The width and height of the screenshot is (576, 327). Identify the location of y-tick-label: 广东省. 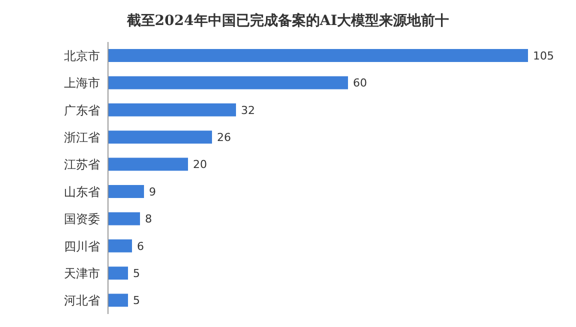
(82, 110).